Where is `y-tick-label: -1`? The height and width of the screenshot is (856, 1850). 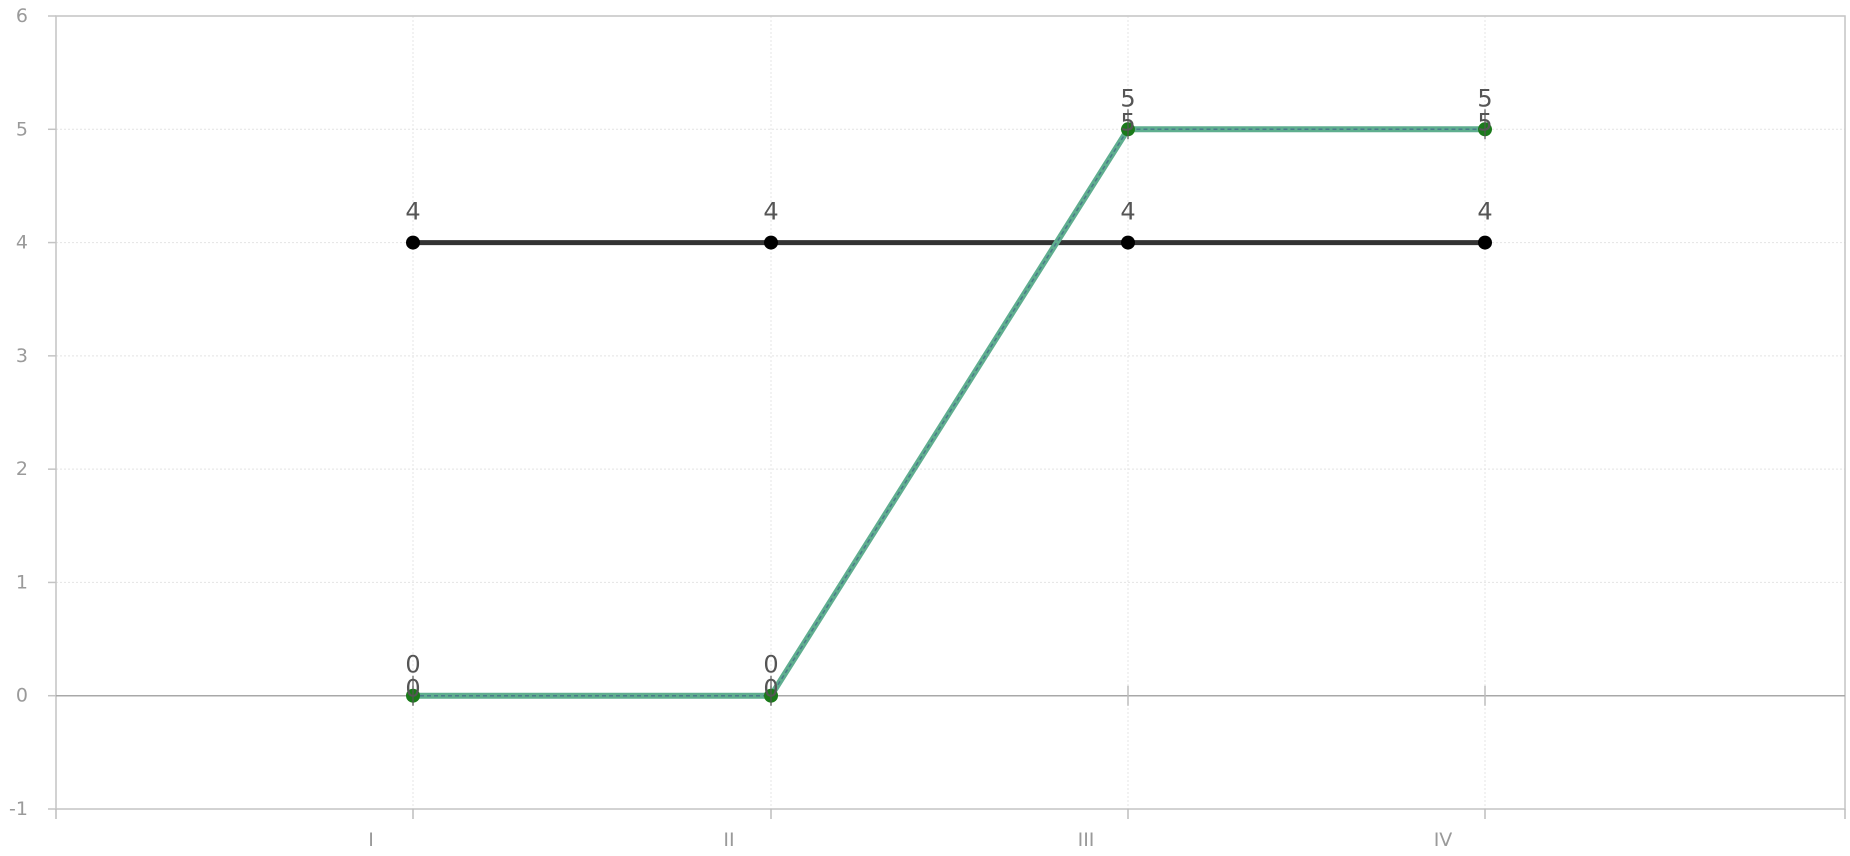
y-tick-label: -1 is located at coordinates (18, 809).